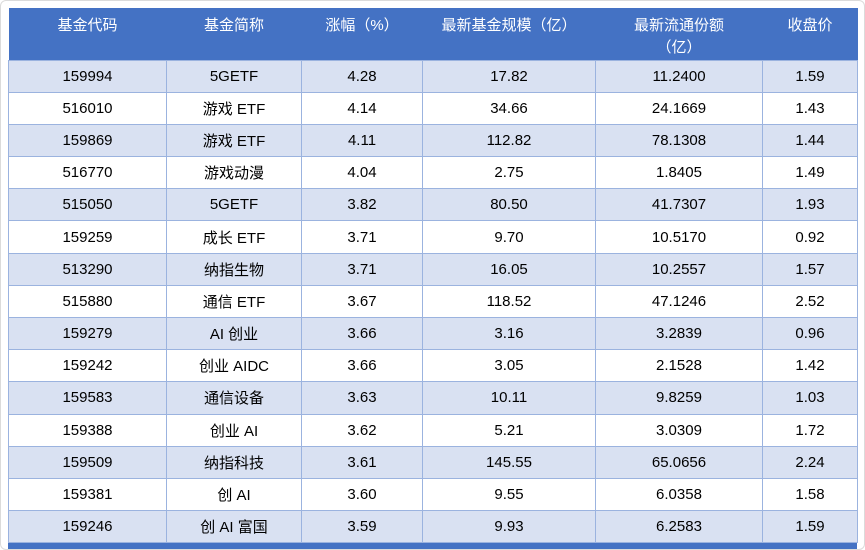 The image size is (865, 550). What do you see at coordinates (509, 25) in the screenshot?
I see `column-header-label: 最新基金规模（亿）` at bounding box center [509, 25].